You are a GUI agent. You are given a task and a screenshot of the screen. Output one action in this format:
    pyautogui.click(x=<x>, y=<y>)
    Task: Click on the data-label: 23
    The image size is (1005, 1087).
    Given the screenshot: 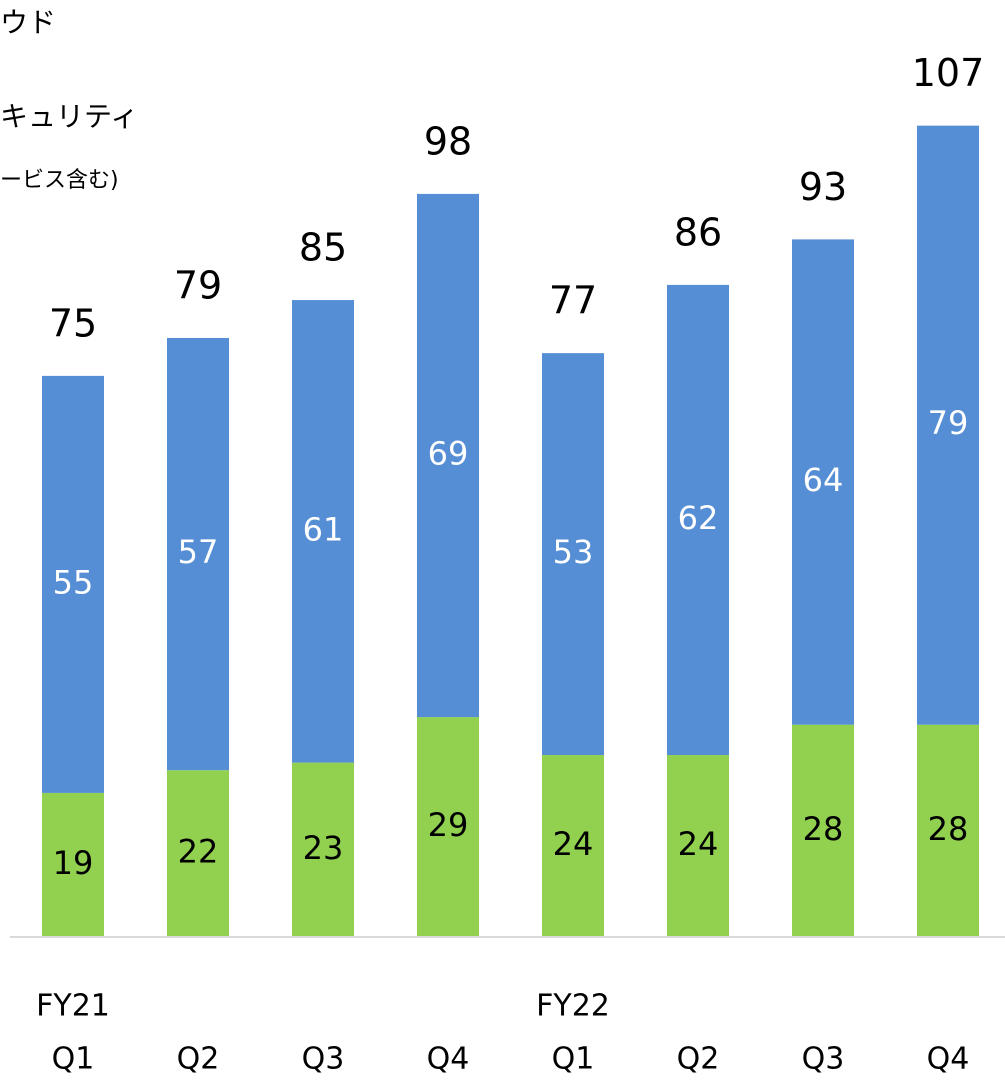 What is the action you would take?
    pyautogui.click(x=323, y=848)
    